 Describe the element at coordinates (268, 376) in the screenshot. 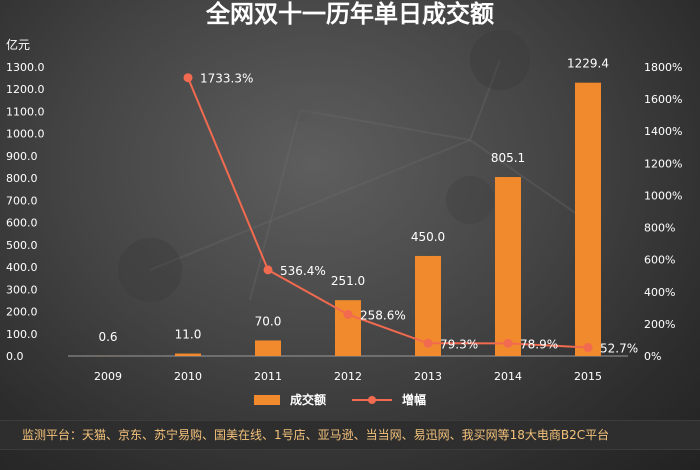

I see `x-tick-label: 2011` at that location.